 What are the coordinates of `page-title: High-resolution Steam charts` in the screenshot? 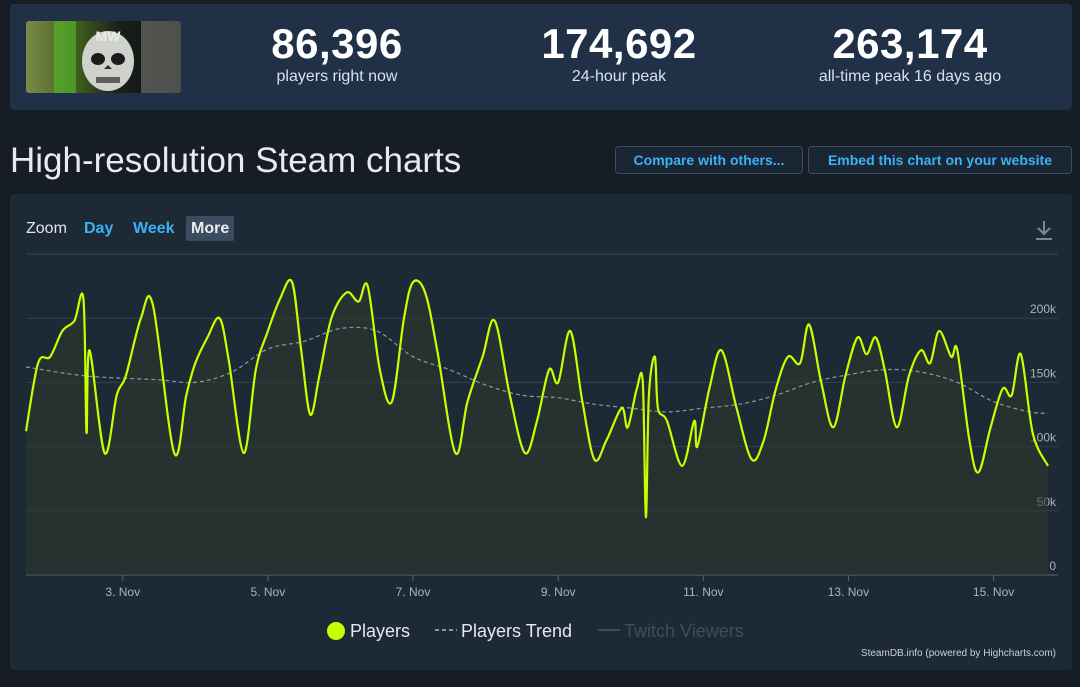 It's located at (236, 160).